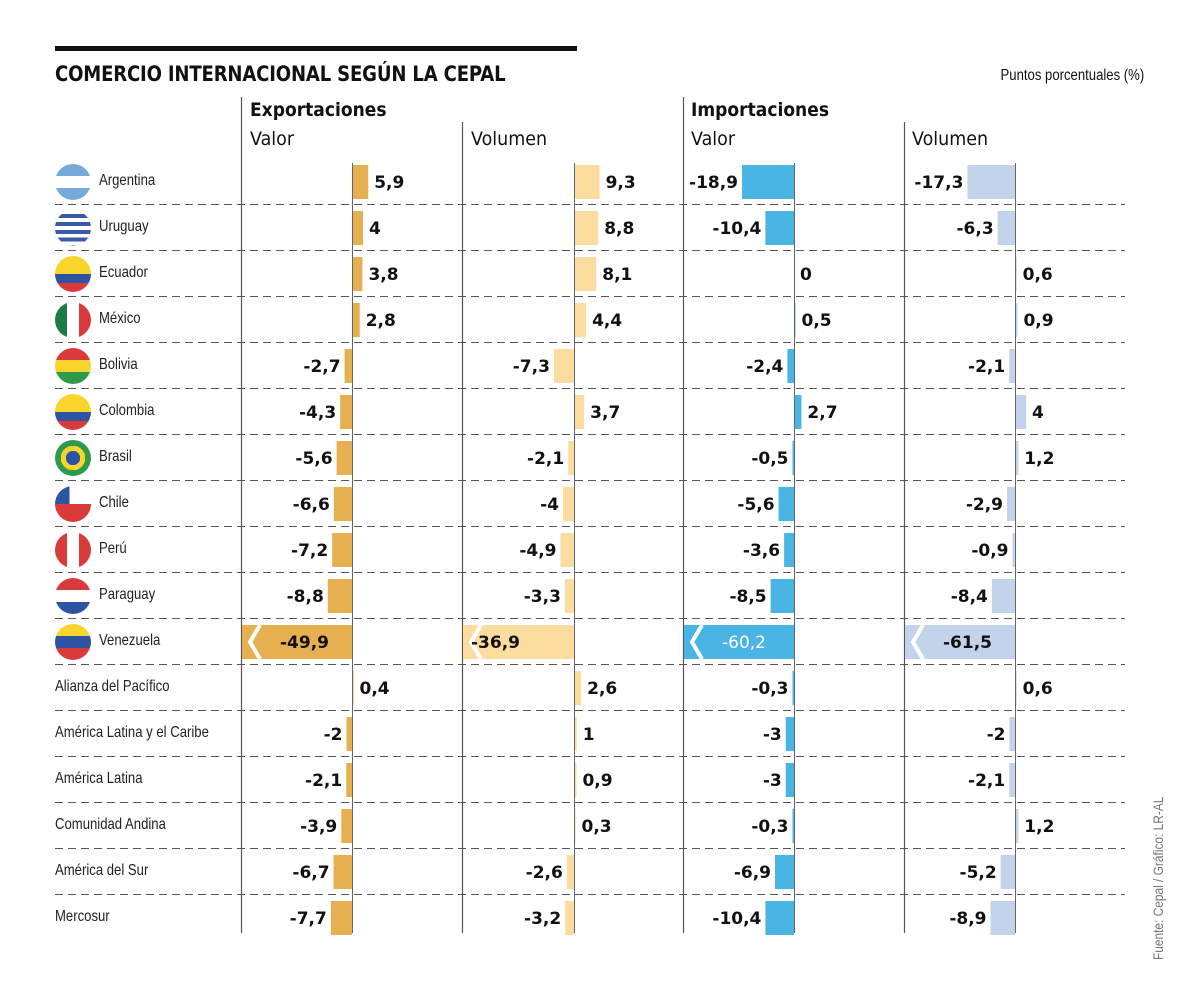 The image size is (1200, 996). I want to click on flag-uruguay-icon, so click(73, 228).